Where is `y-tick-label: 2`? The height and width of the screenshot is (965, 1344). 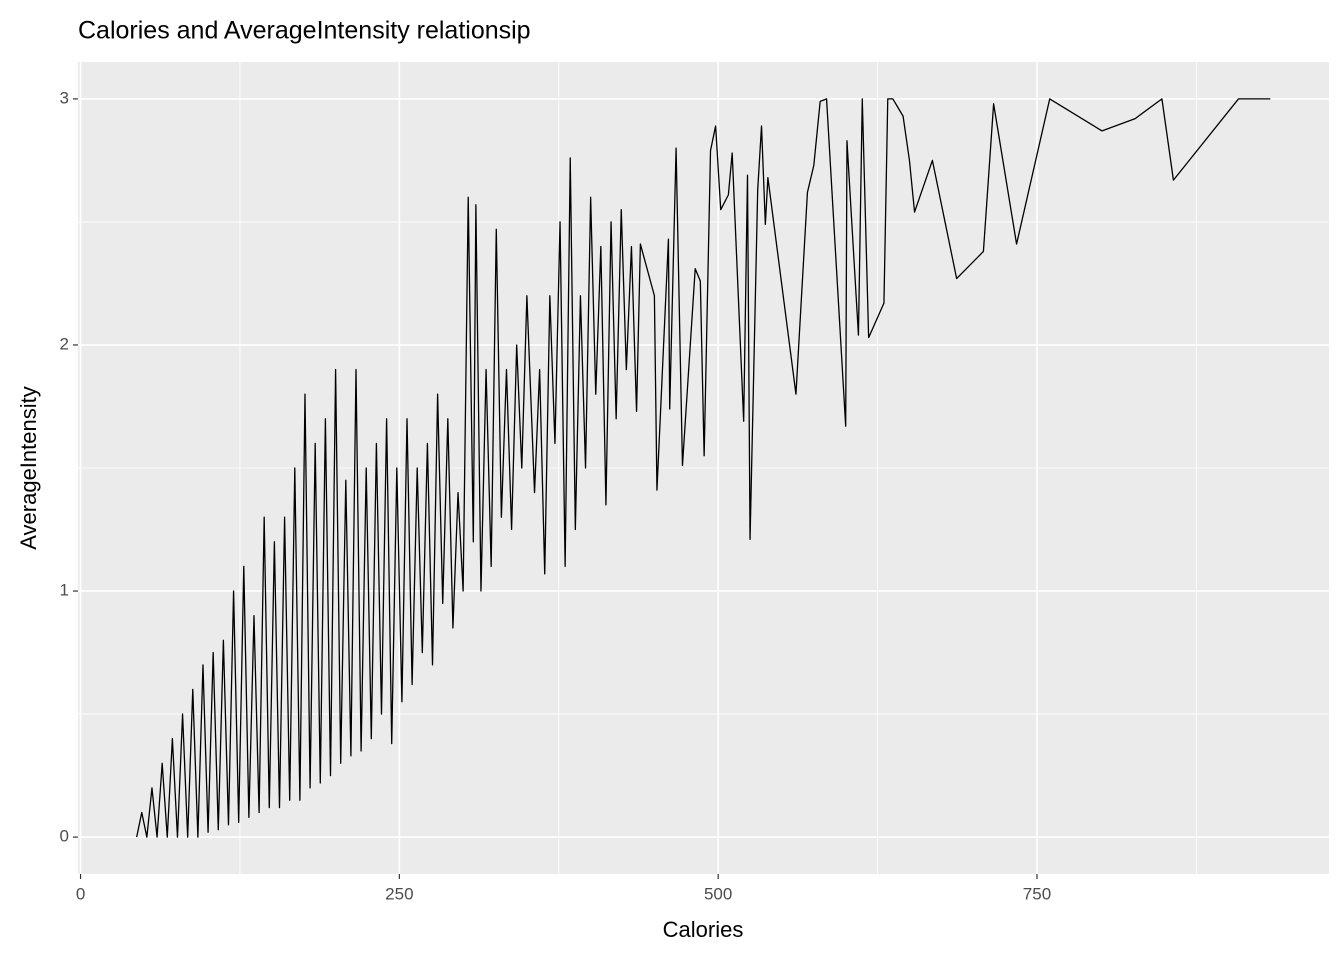 y-tick-label: 2 is located at coordinates (64, 343).